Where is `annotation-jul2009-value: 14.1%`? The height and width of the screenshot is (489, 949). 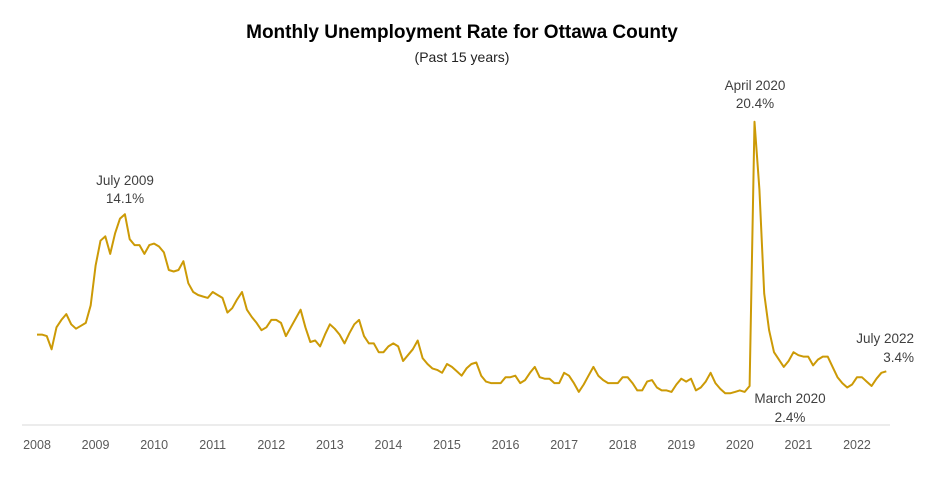 annotation-jul2009-value: 14.1% is located at coordinates (125, 198).